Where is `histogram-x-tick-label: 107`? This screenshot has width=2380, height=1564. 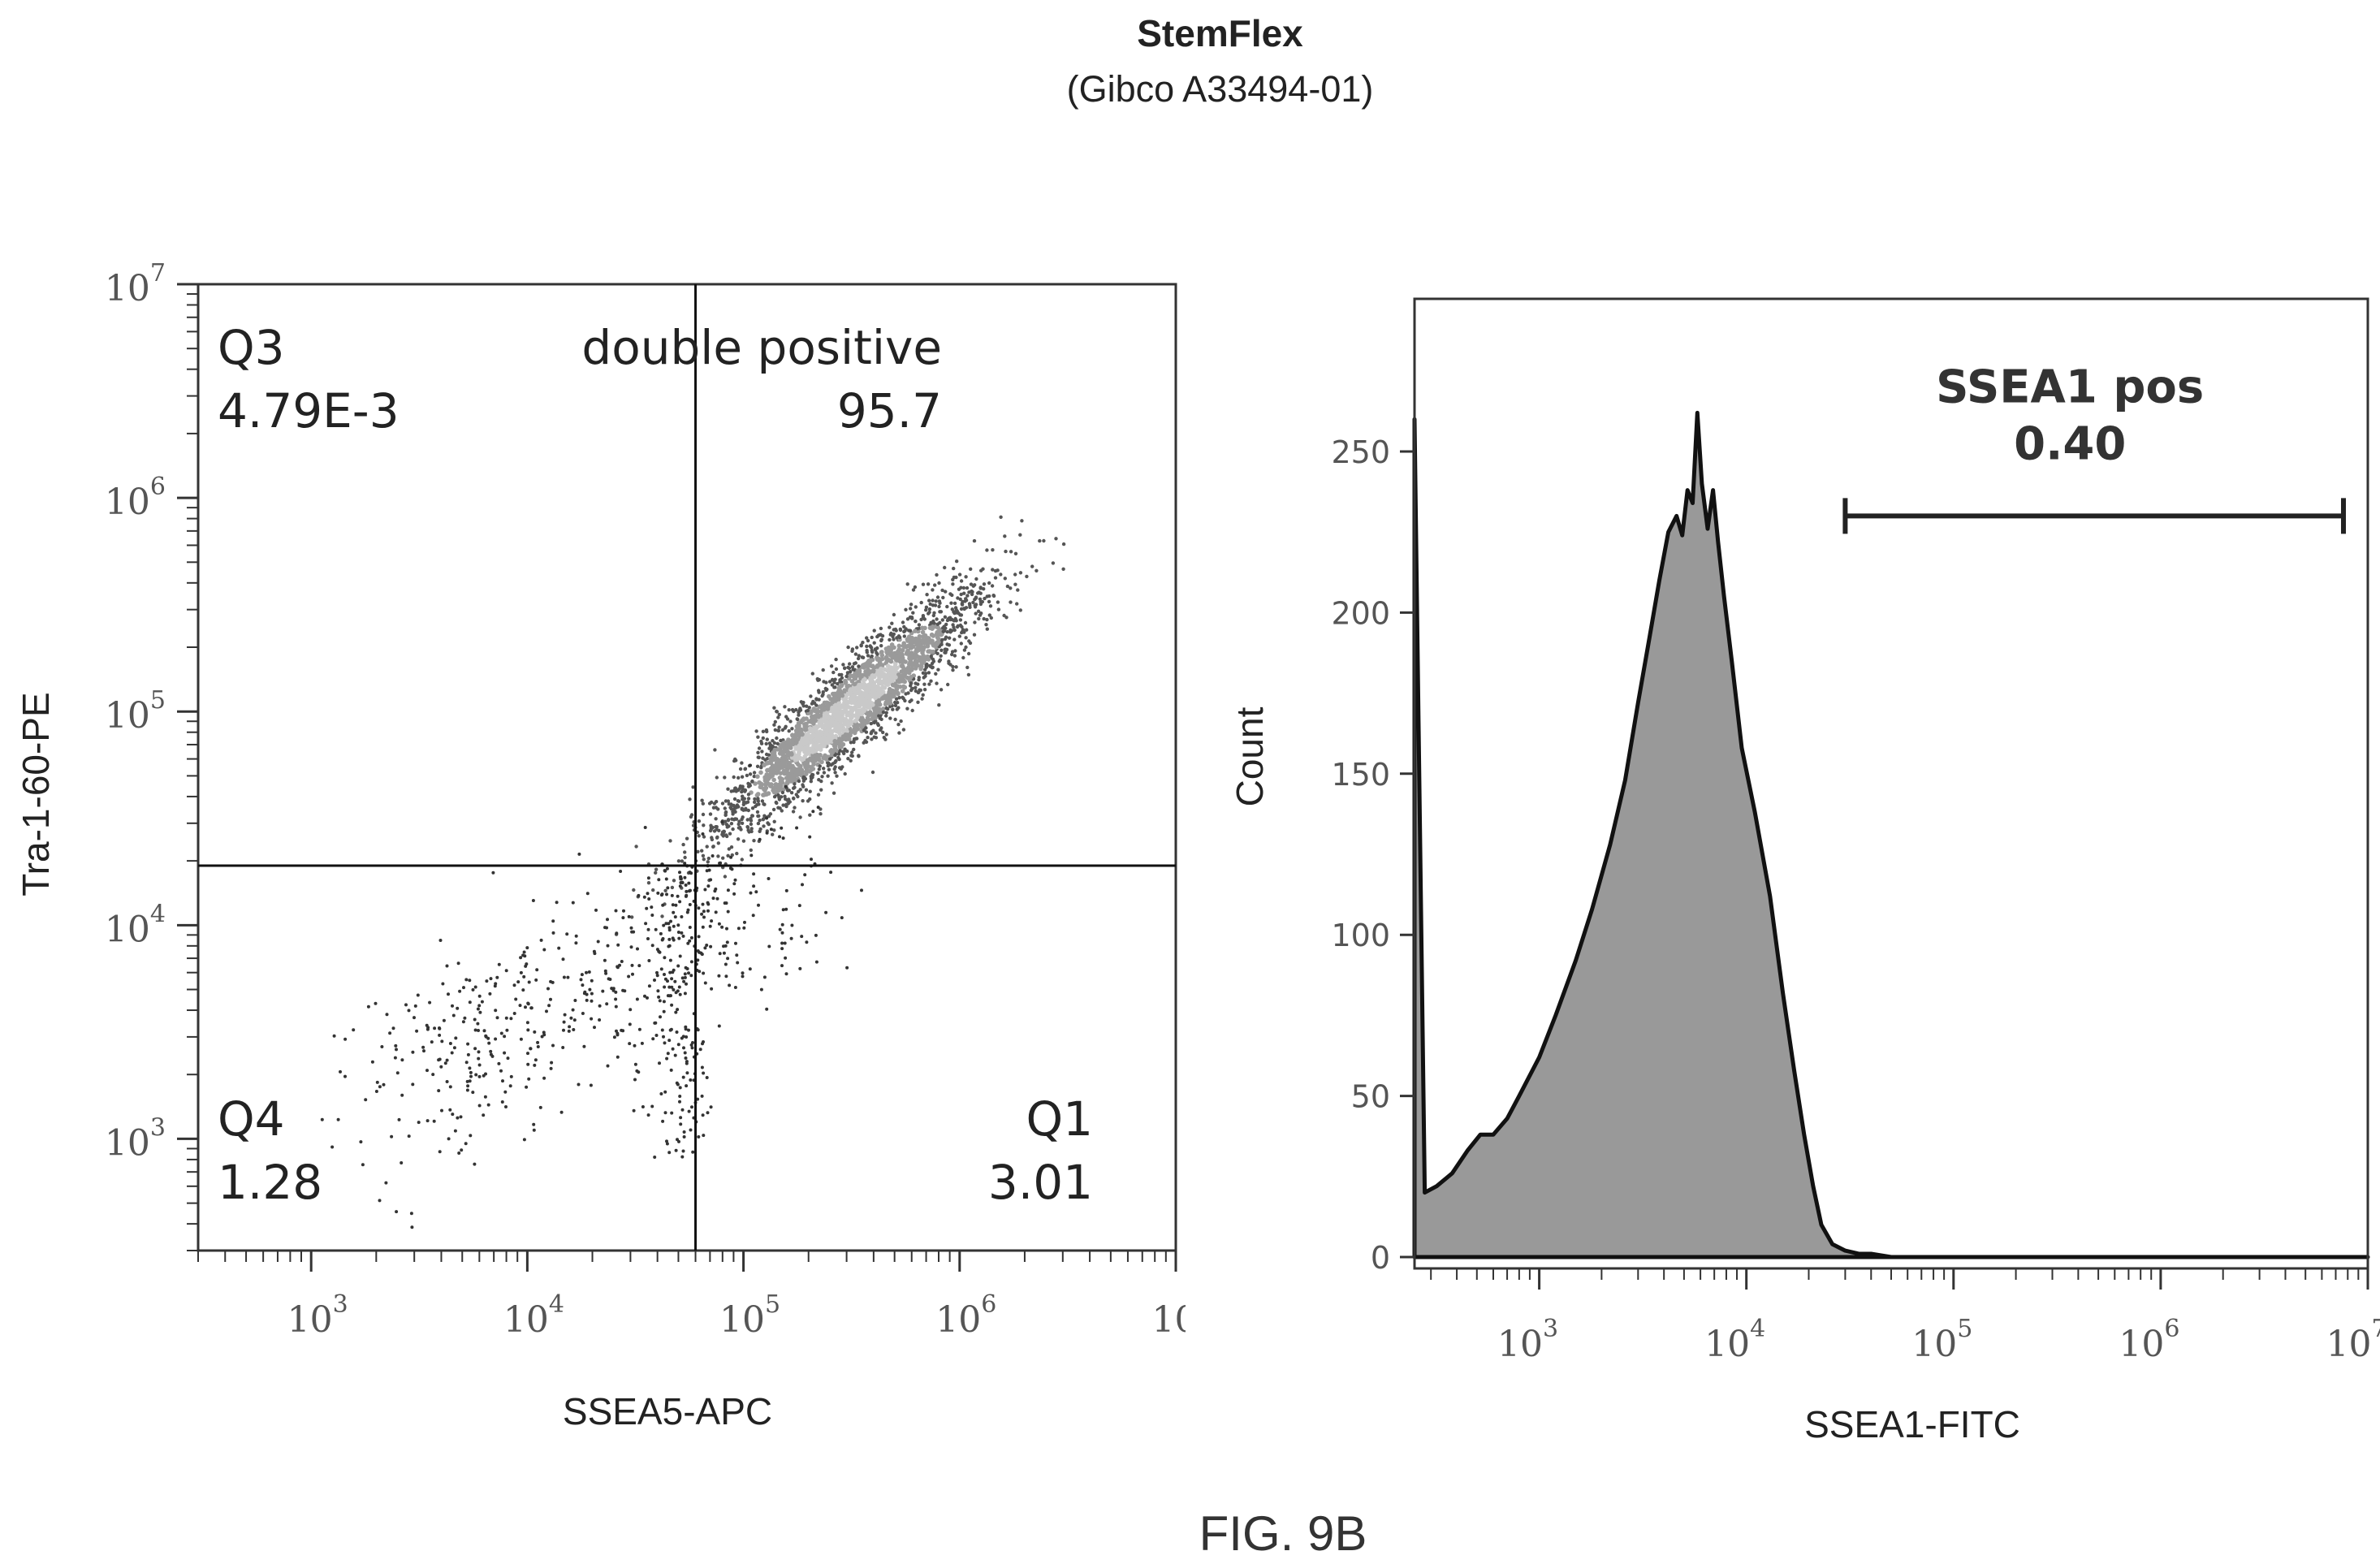 histogram-x-tick-label: 107 is located at coordinates (2353, 1340).